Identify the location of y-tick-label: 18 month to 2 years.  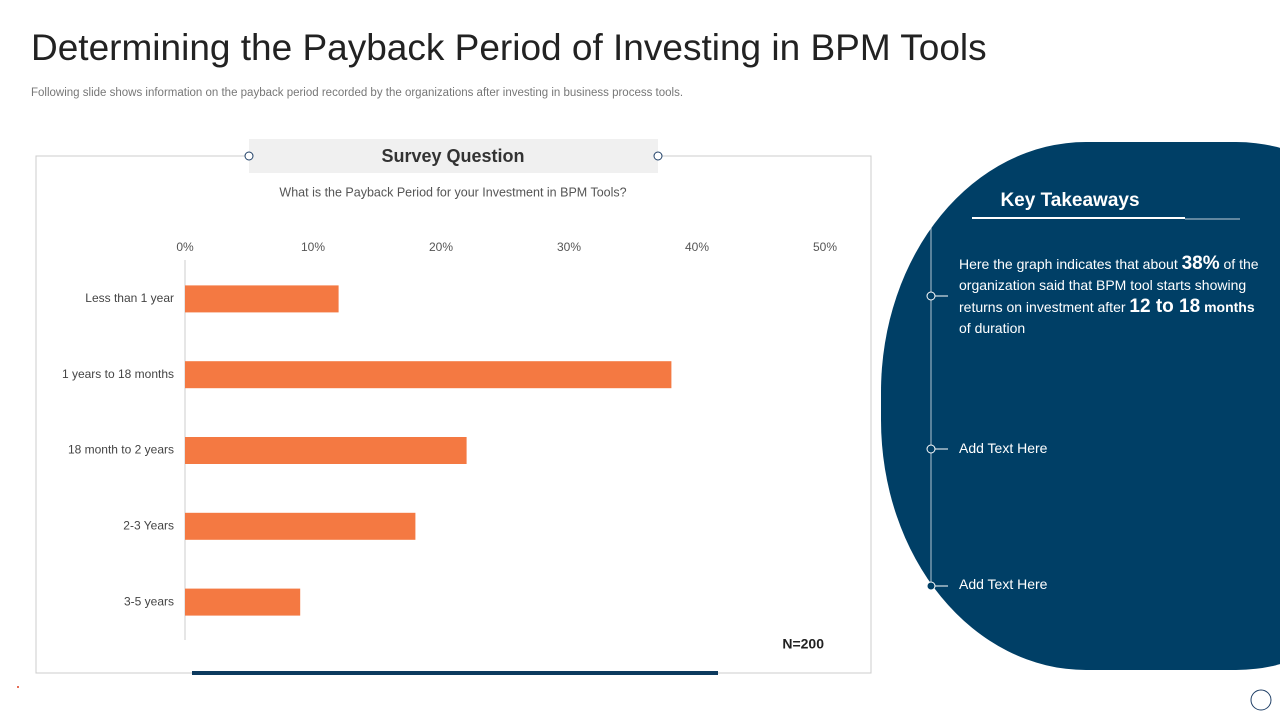
(121, 450).